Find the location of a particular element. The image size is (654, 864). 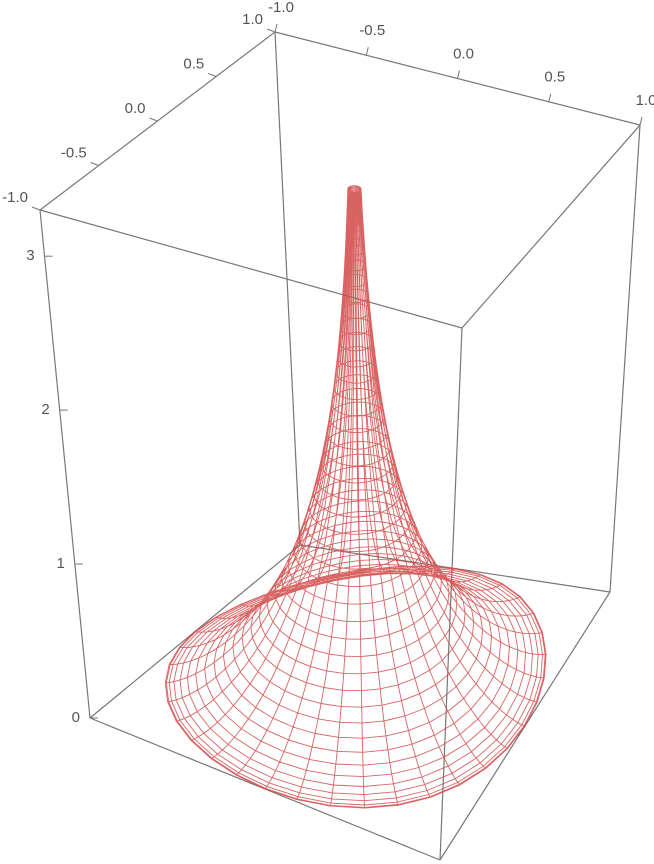

x-tick-label: 0.0 is located at coordinates (135, 108).